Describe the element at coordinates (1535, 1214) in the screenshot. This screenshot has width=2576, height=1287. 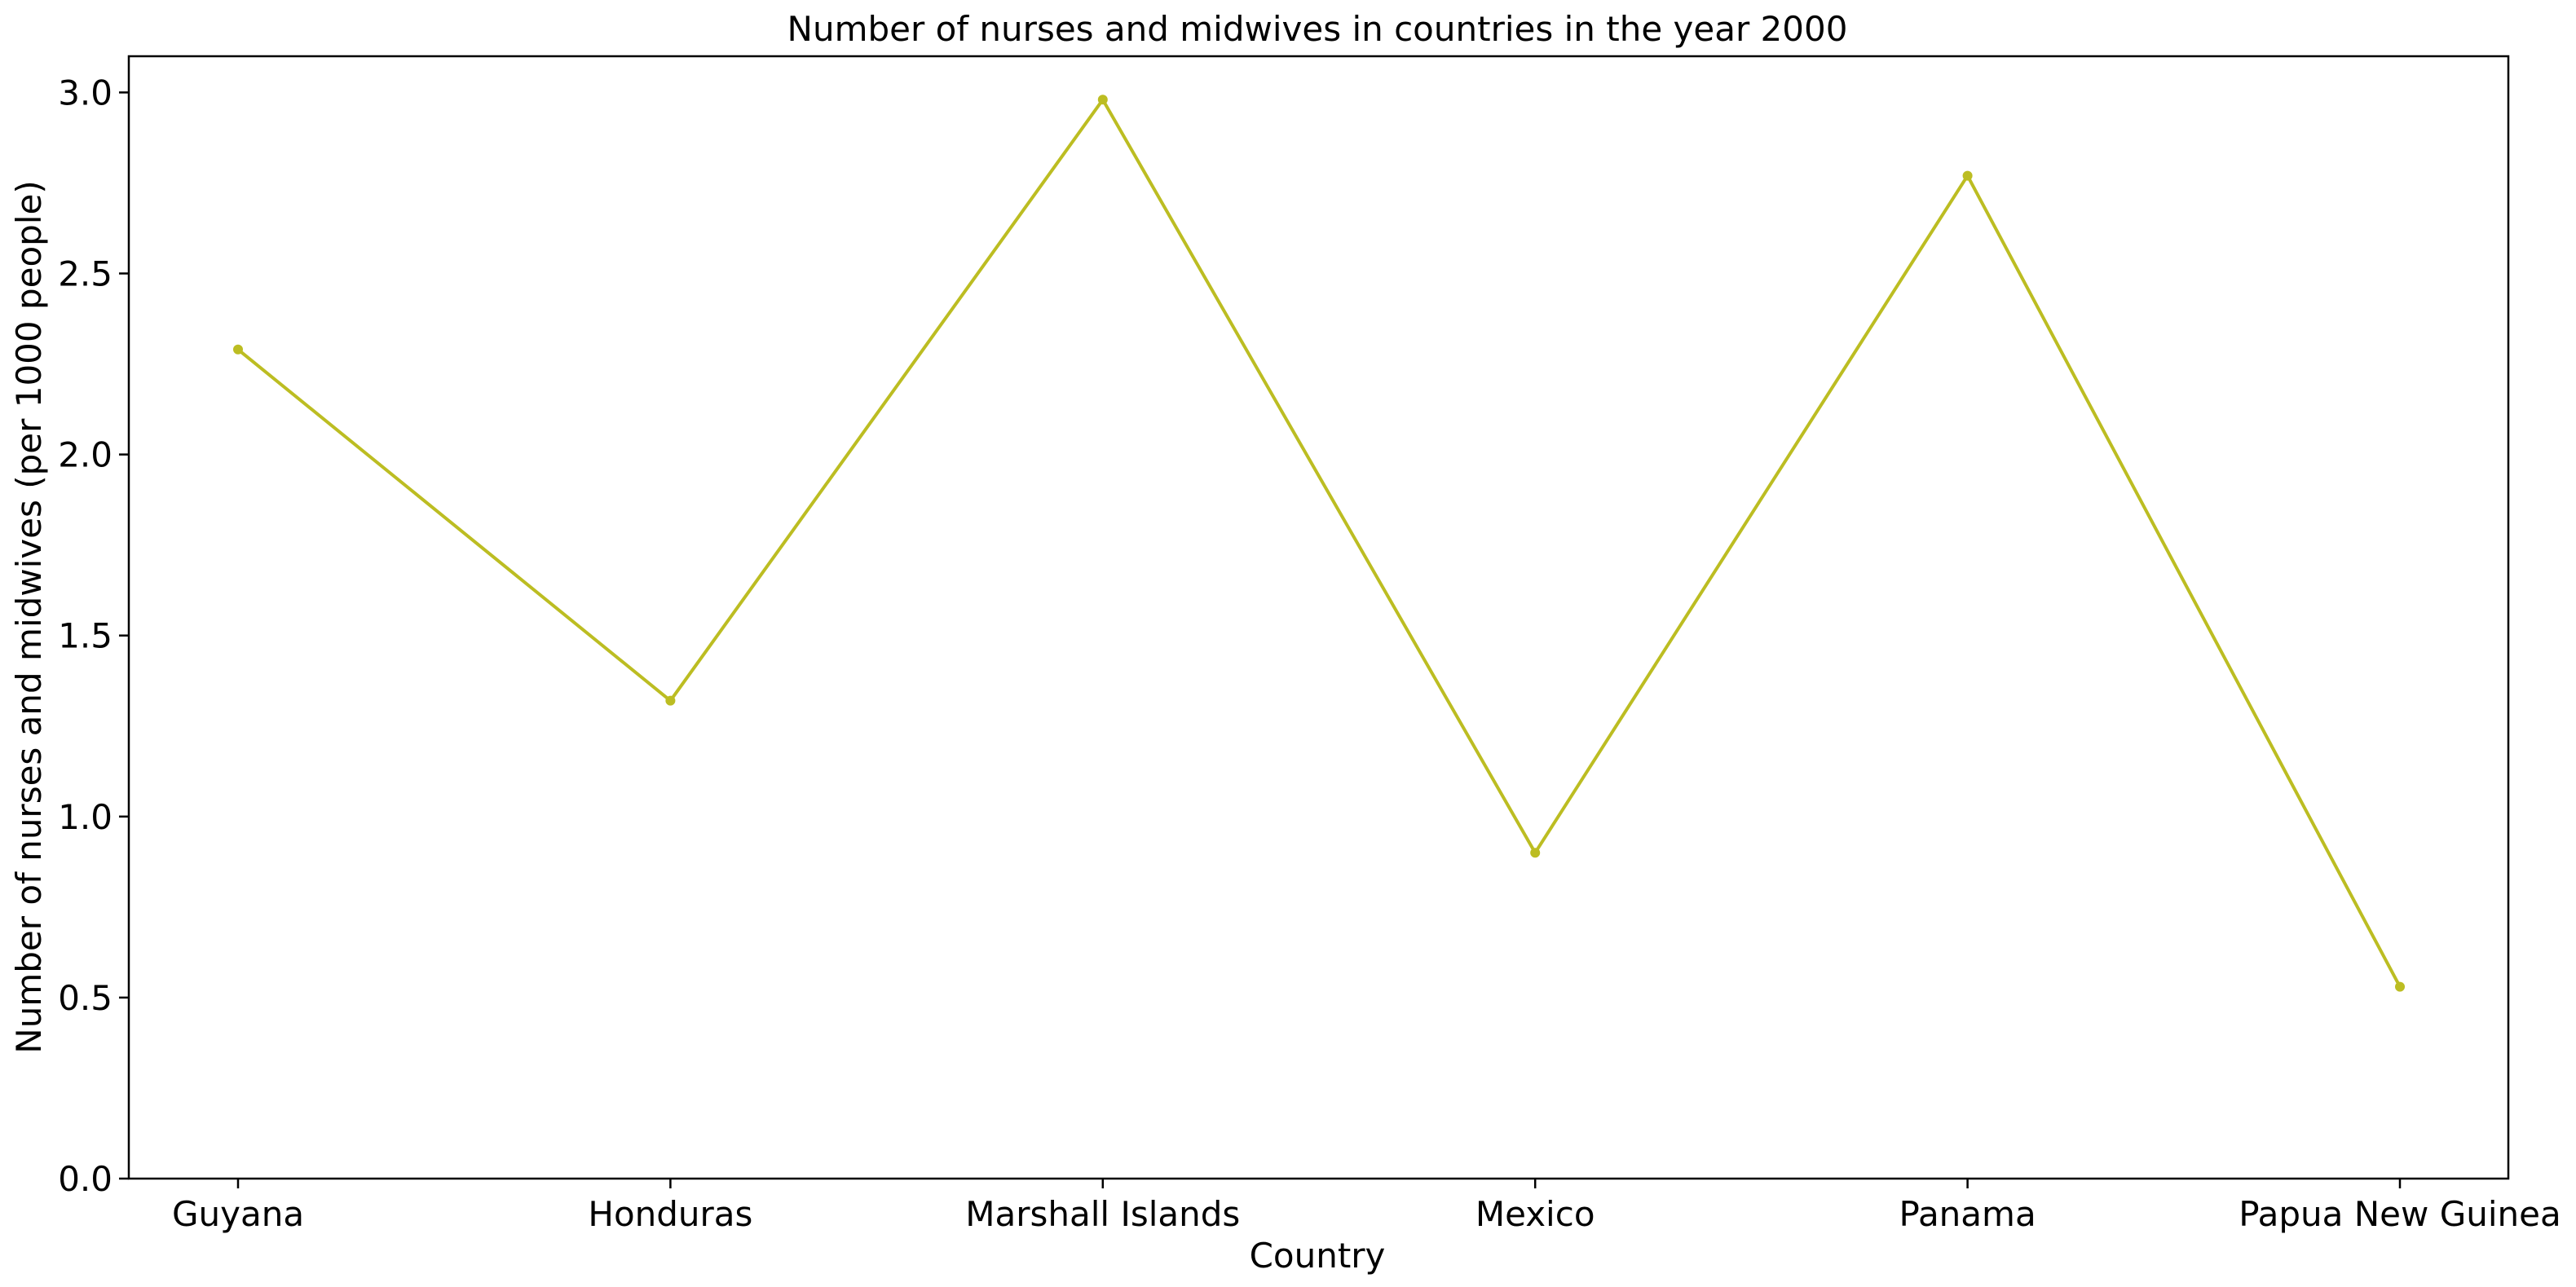
I see `x-tick-label: Mexico` at that location.